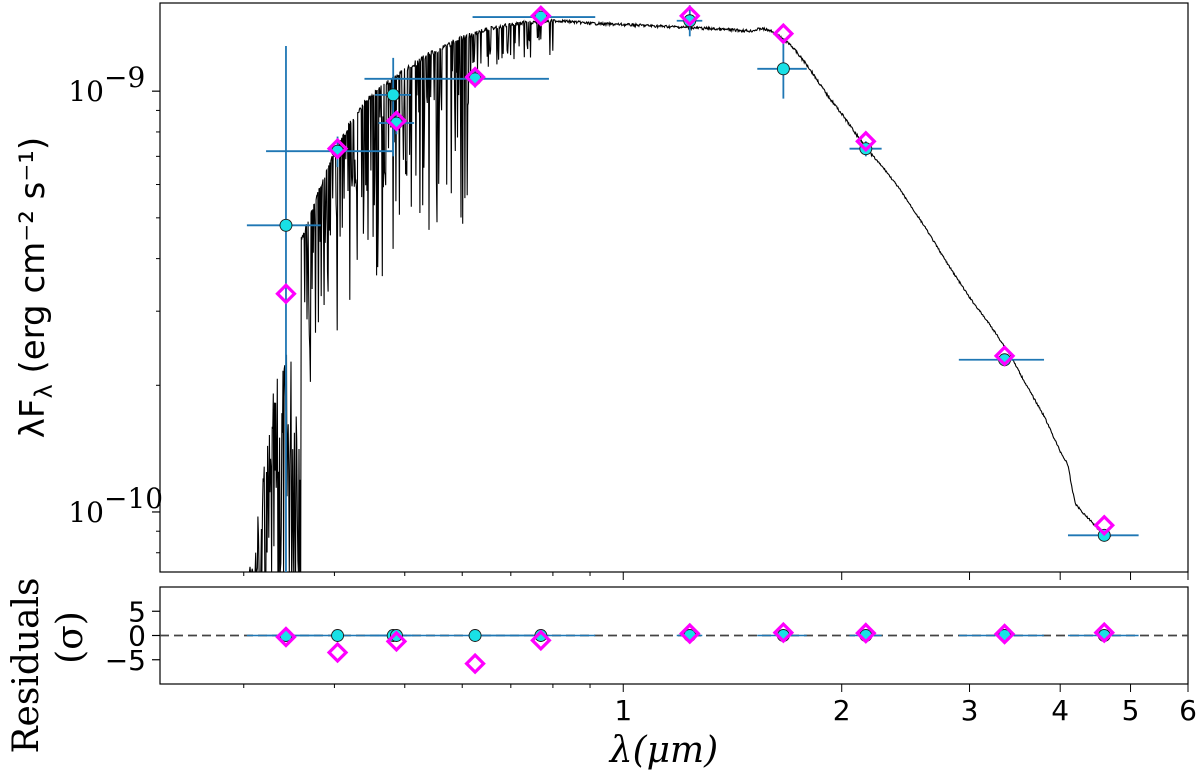 The width and height of the screenshot is (1200, 774). What do you see at coordinates (137, 636) in the screenshot?
I see `residuals-y-tick-label: 0` at bounding box center [137, 636].